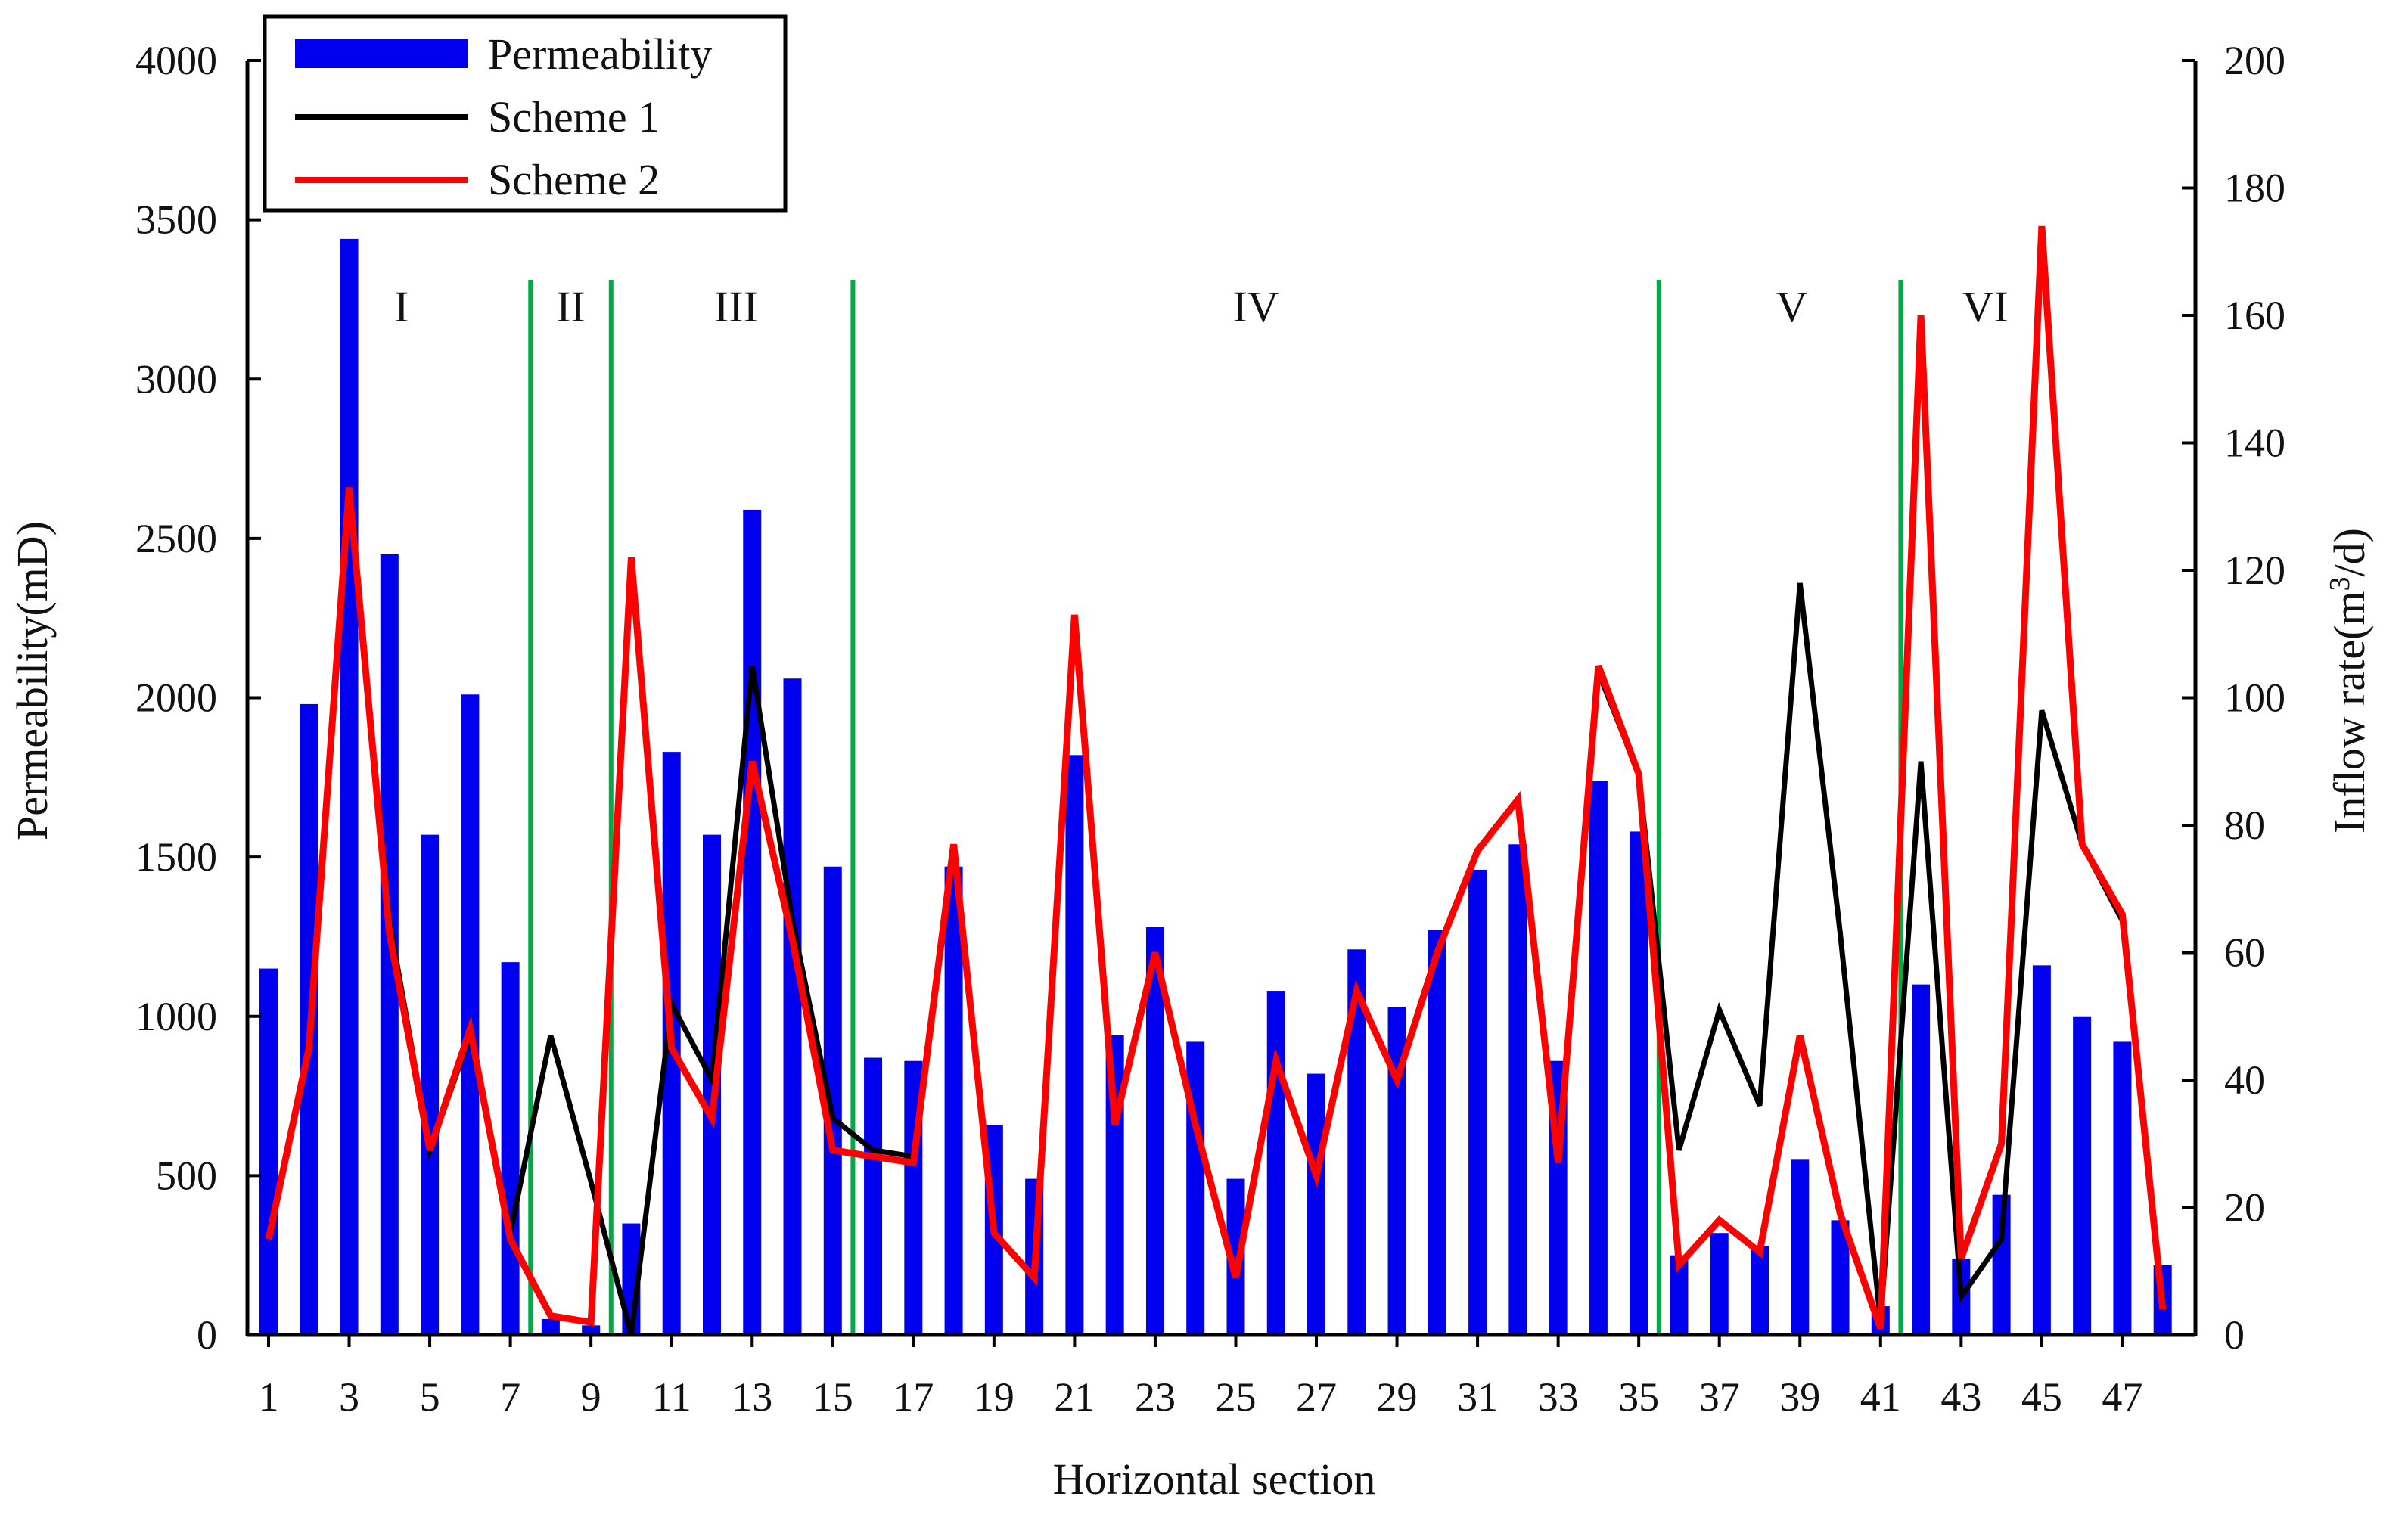  I want to click on x-tick-label-29: 29, so click(1397, 1397).